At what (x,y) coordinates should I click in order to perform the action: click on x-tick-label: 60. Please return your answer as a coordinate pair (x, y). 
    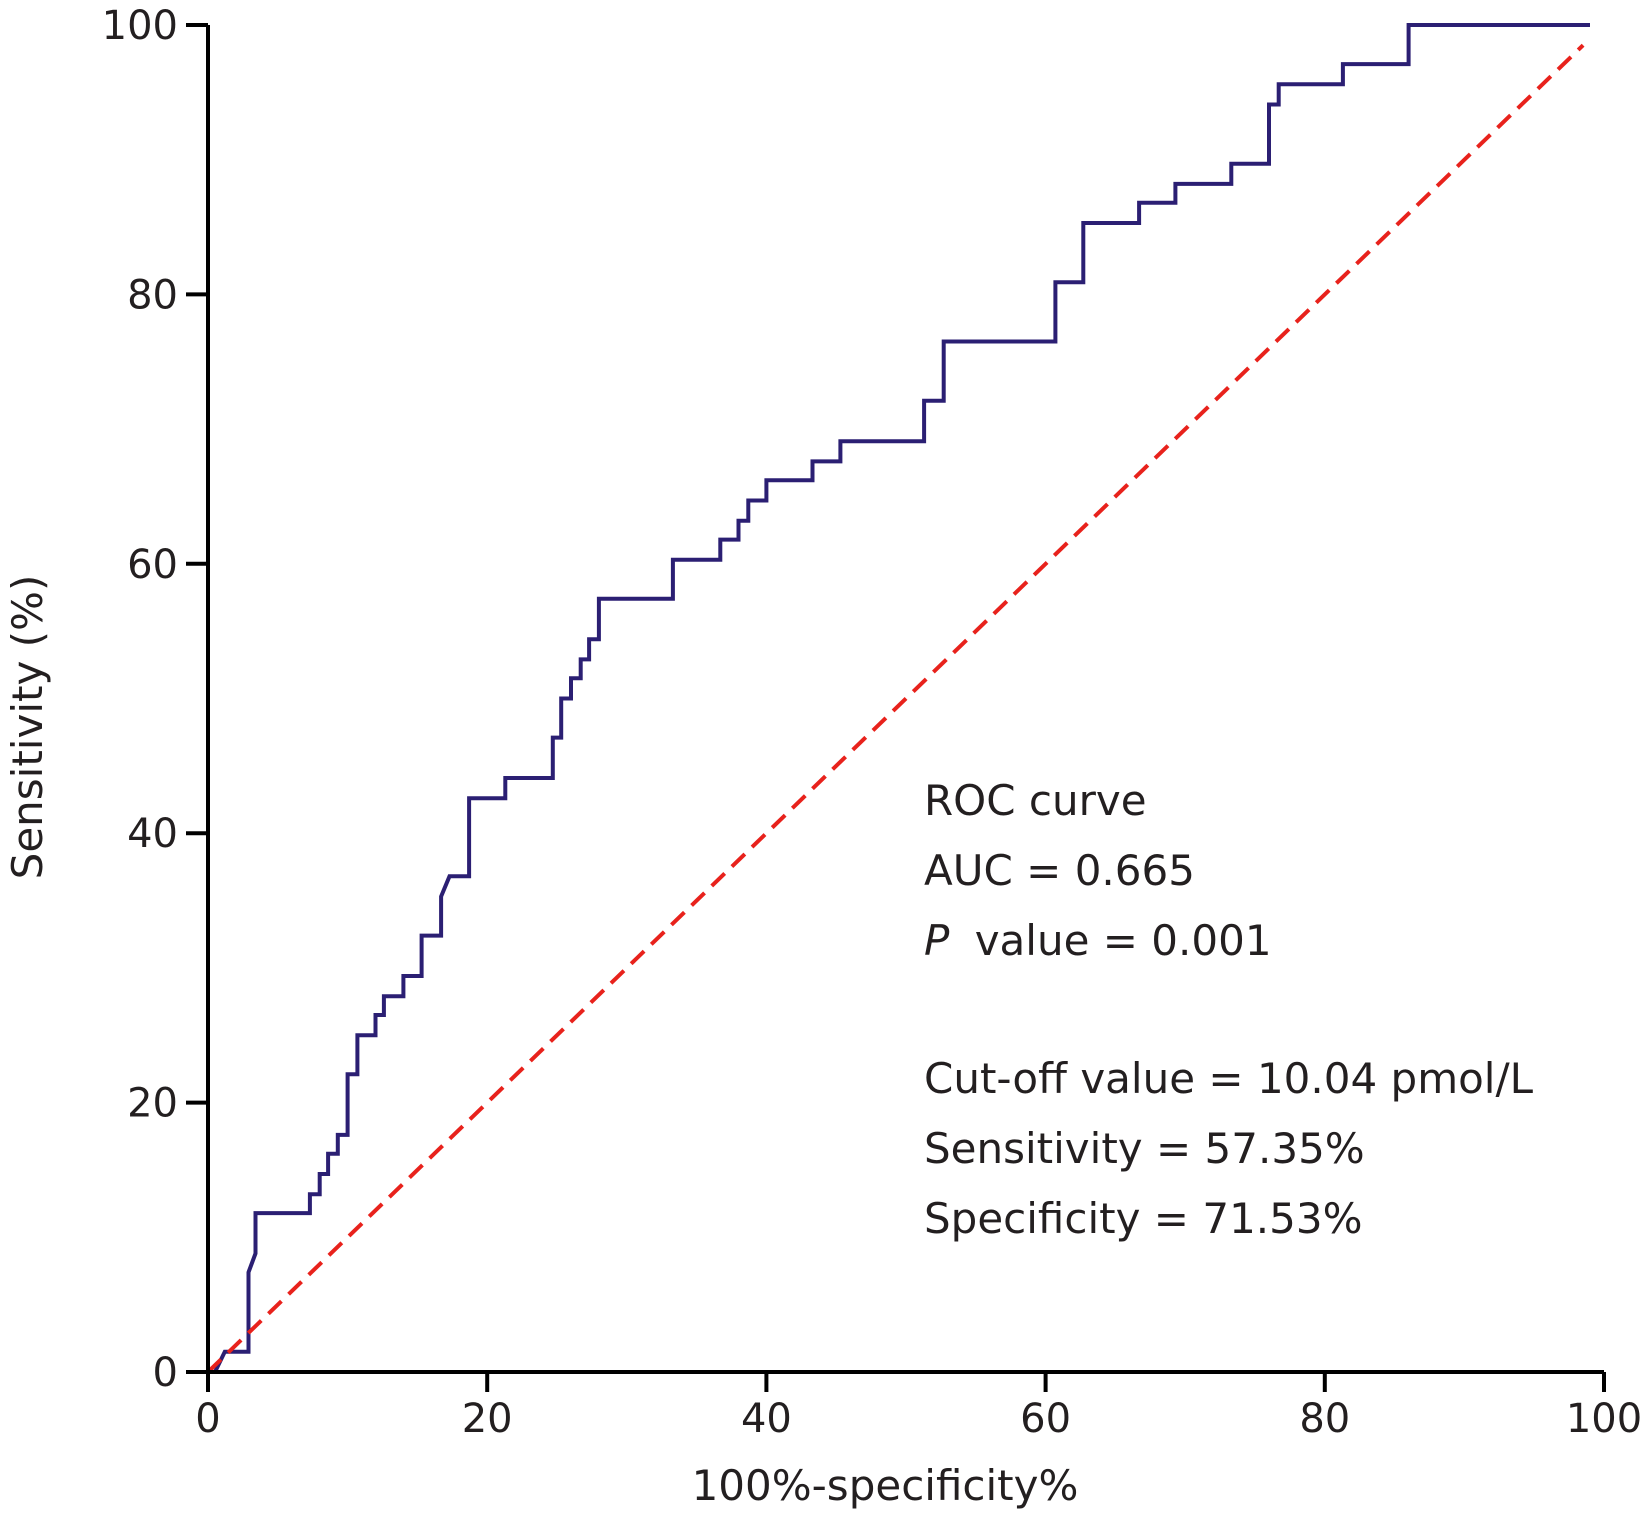
    Looking at the image, I should click on (1045, 1419).